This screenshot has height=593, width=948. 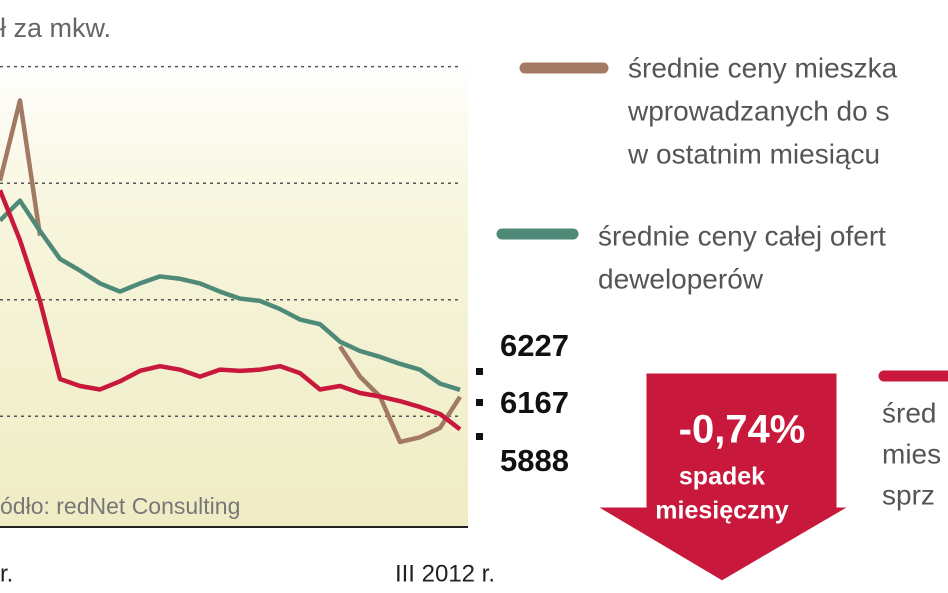 I want to click on source: ódło: redNet Consulting, so click(x=120, y=506).